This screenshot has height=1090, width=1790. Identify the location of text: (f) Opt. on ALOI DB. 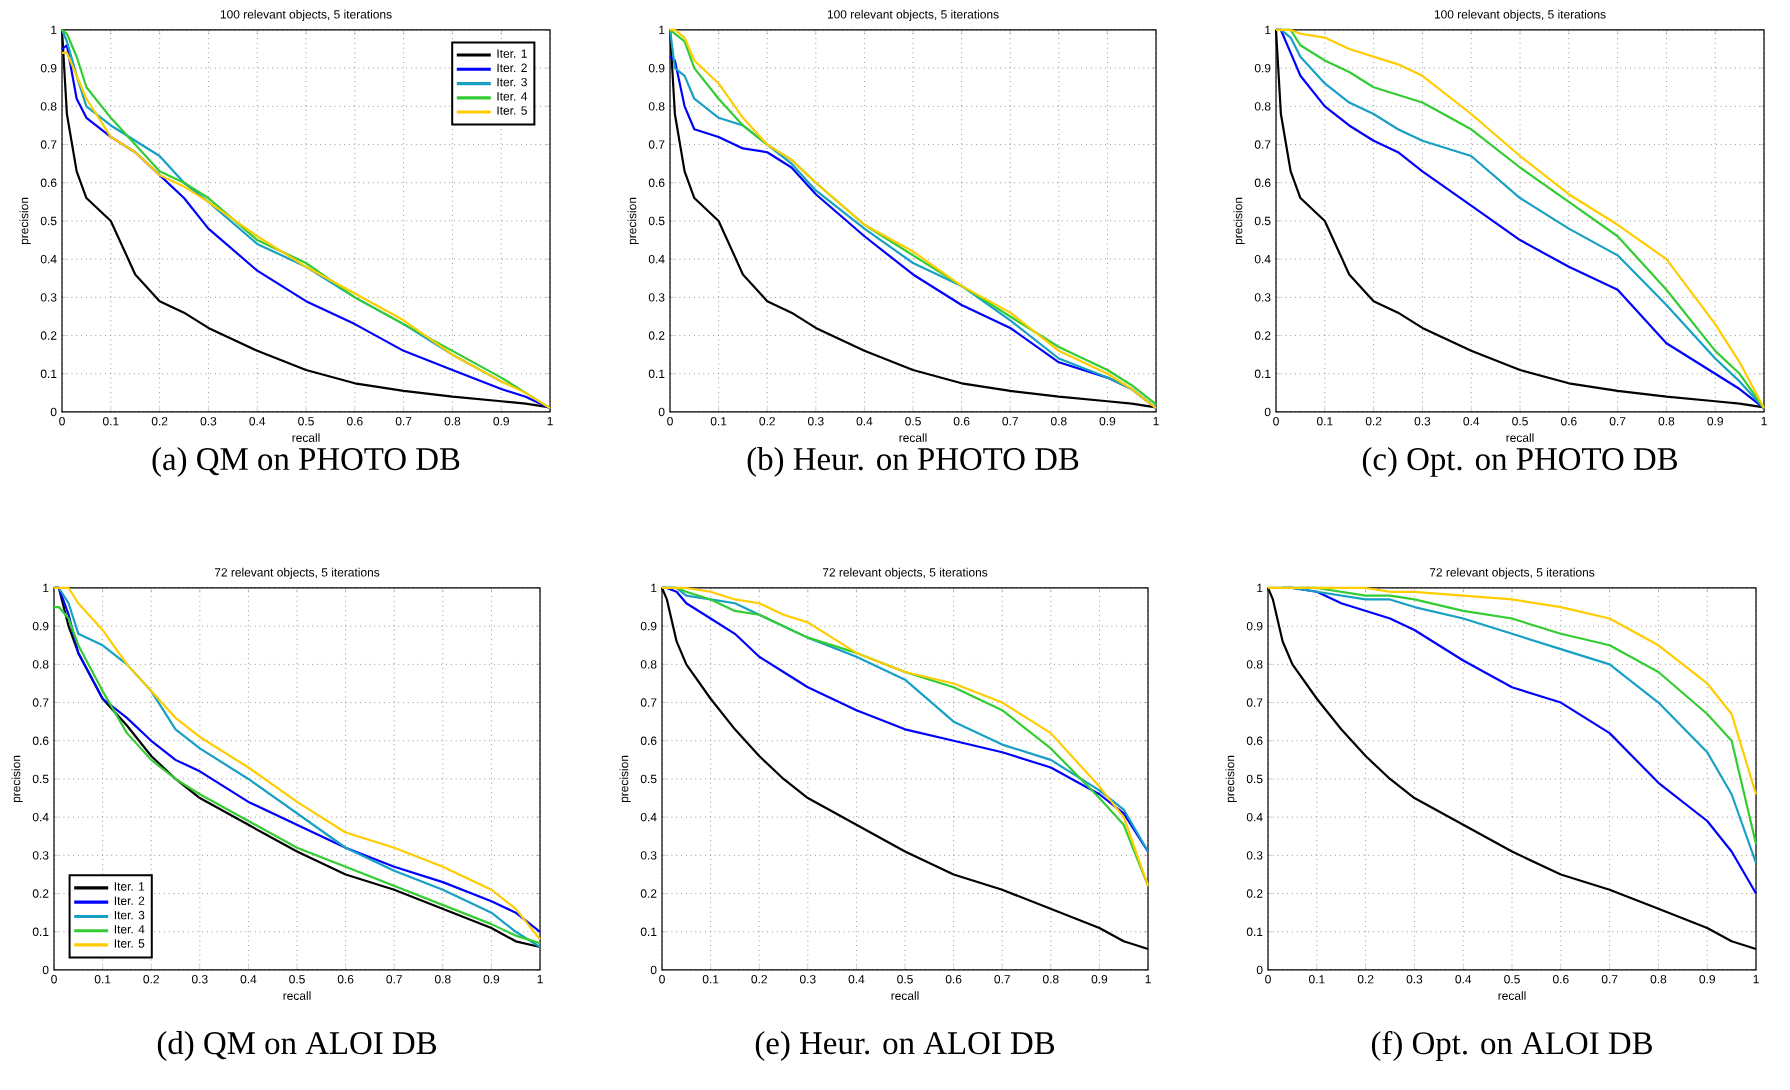
(1511, 1046).